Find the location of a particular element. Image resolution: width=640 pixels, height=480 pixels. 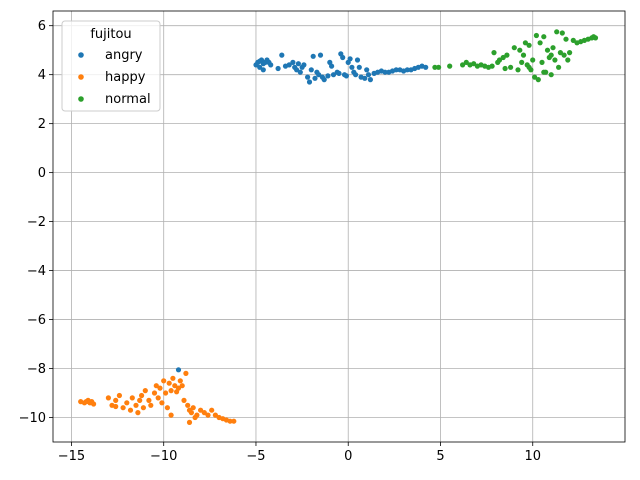

legend: fujitou angry happy normal is located at coordinates (111, 66).